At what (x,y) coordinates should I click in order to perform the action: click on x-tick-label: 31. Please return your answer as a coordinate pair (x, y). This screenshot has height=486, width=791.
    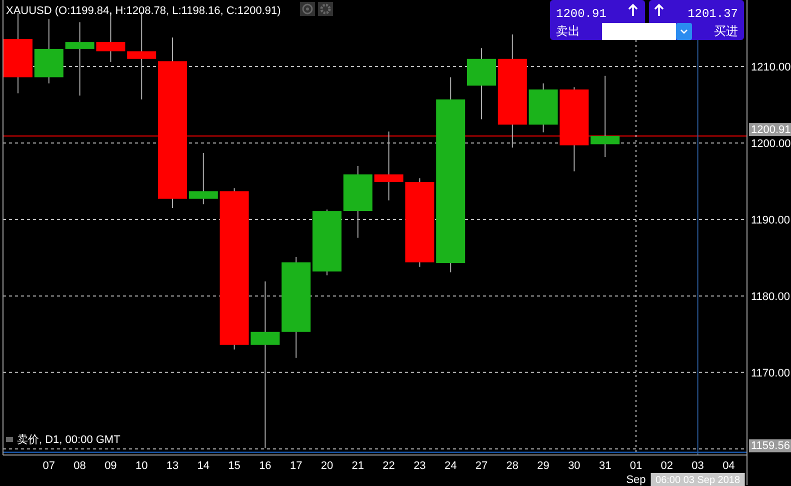
    Looking at the image, I should click on (605, 466).